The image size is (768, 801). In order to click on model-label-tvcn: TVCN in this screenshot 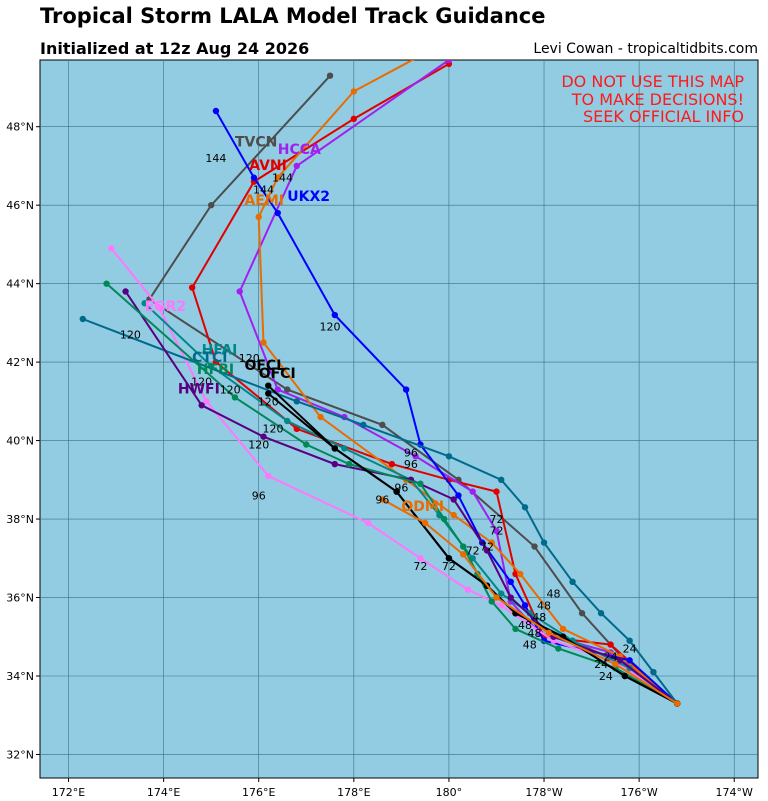, I will do `click(256, 142)`.